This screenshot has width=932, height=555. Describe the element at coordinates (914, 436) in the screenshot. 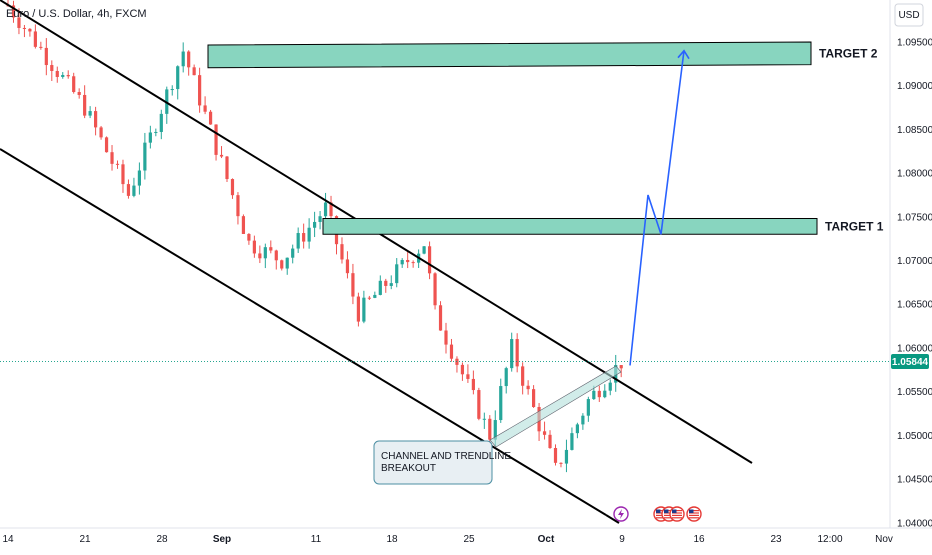

I see `y-tick-label: 1.05000` at that location.